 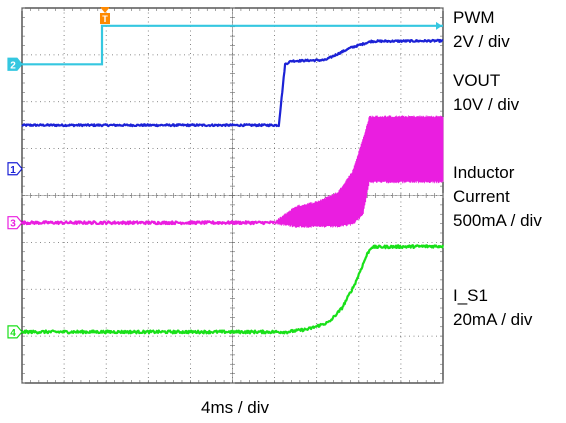 I want to click on is1-scale: 20mA / div, so click(x=493, y=319).